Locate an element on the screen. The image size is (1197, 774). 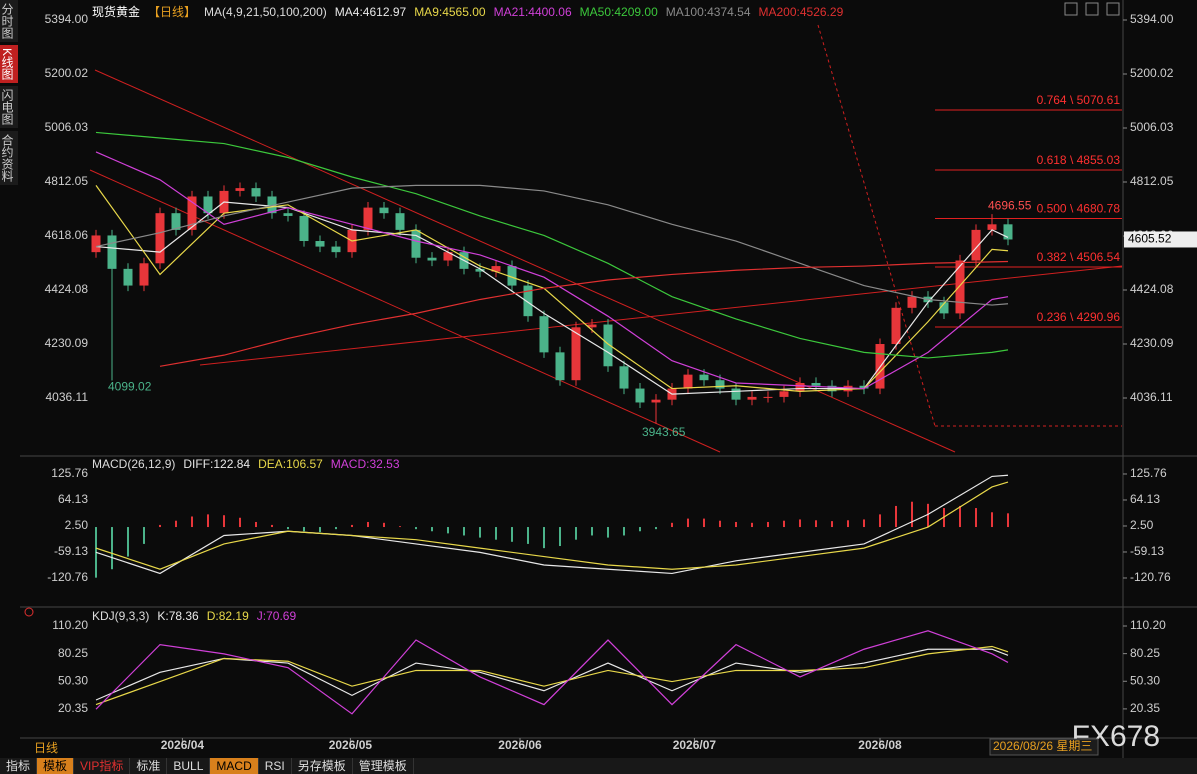
legend-value: 4374.54 is located at coordinates (729, 12).